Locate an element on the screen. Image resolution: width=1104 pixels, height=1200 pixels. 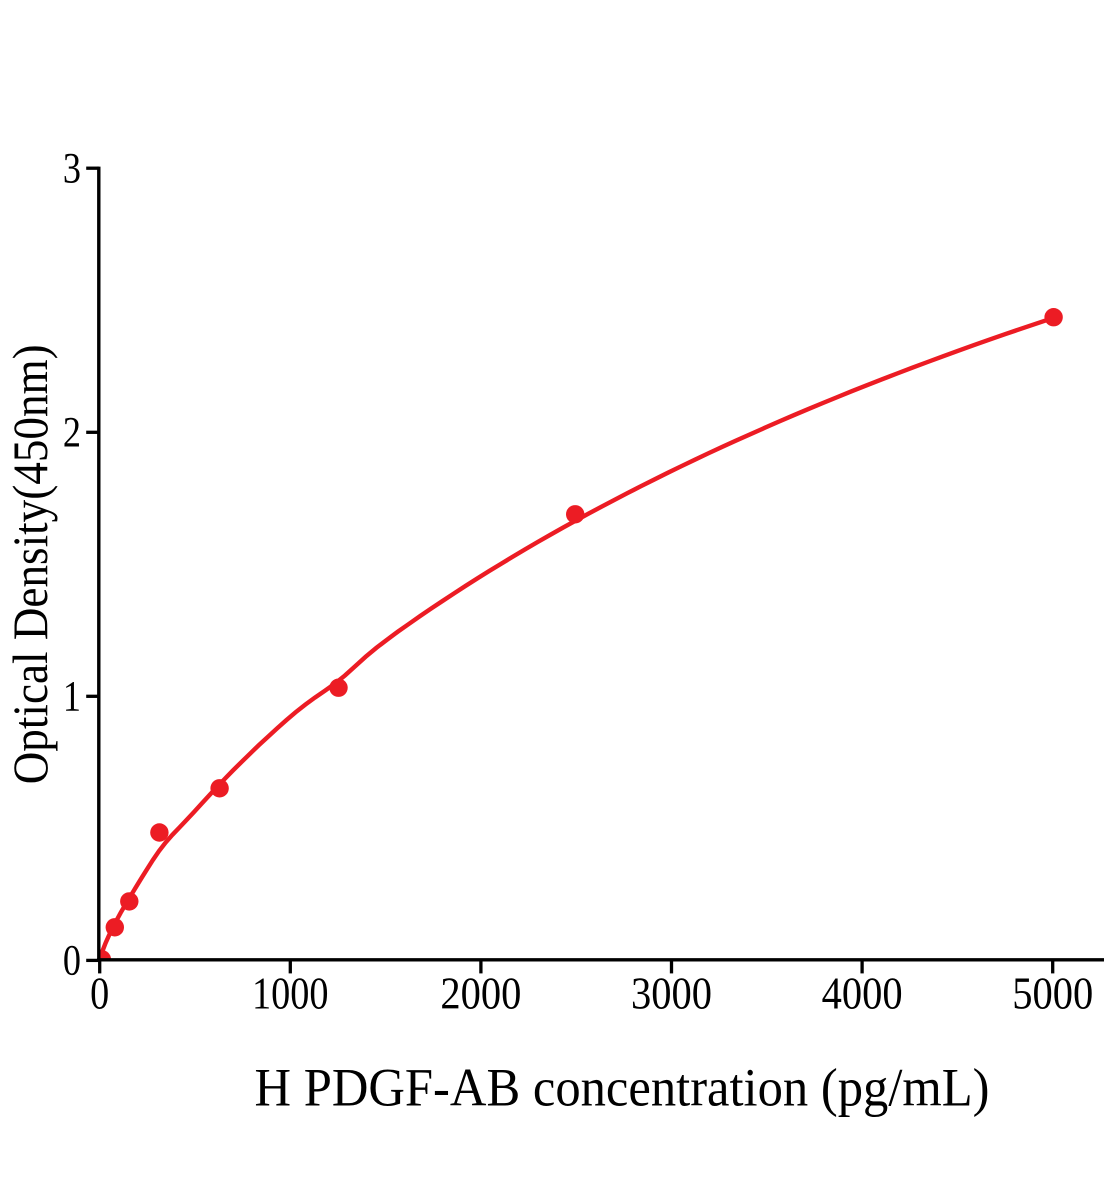
svg-text: 1 is located at coordinates (72, 697).